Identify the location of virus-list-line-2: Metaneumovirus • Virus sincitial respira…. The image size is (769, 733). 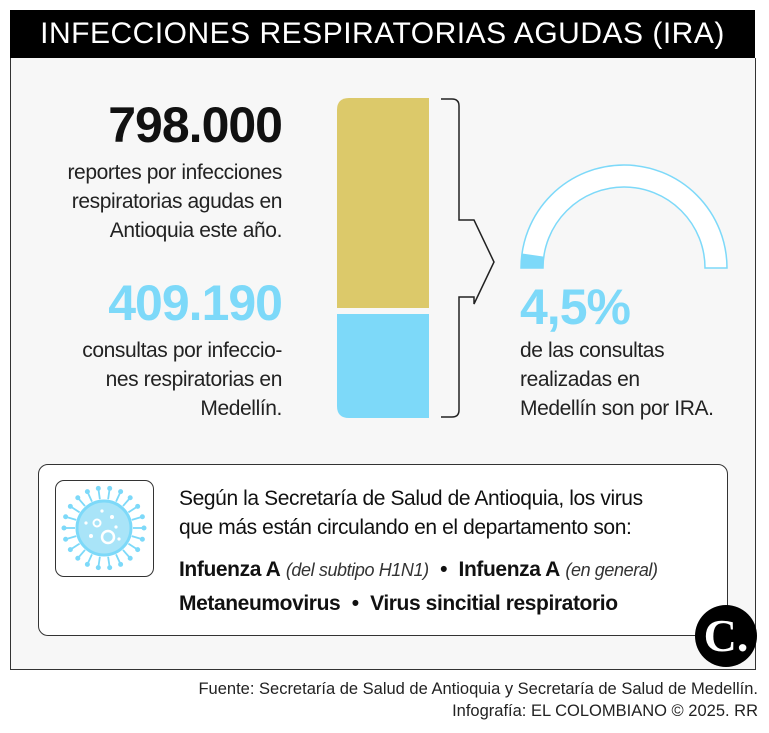
(398, 603).